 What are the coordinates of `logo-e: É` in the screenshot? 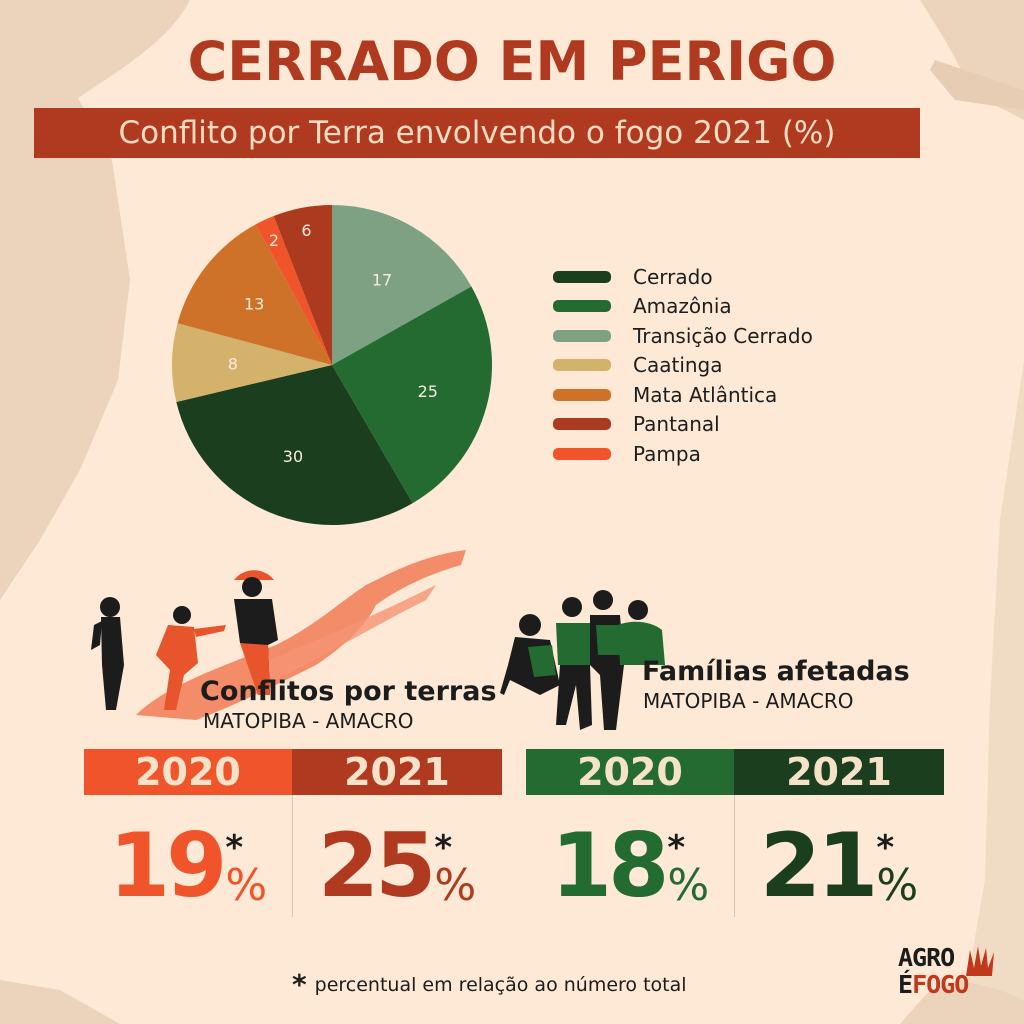 It's located at (905, 984).